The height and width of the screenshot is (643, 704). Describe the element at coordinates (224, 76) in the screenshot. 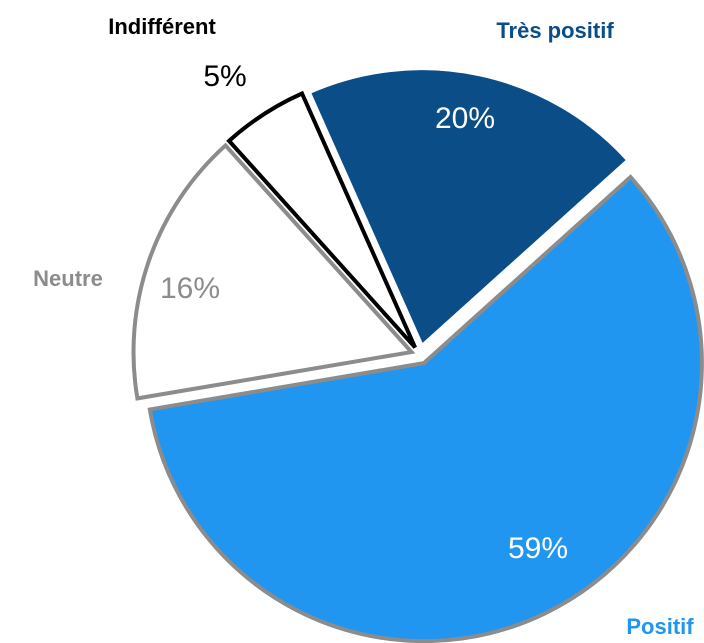

I see `value-label: 5%` at that location.